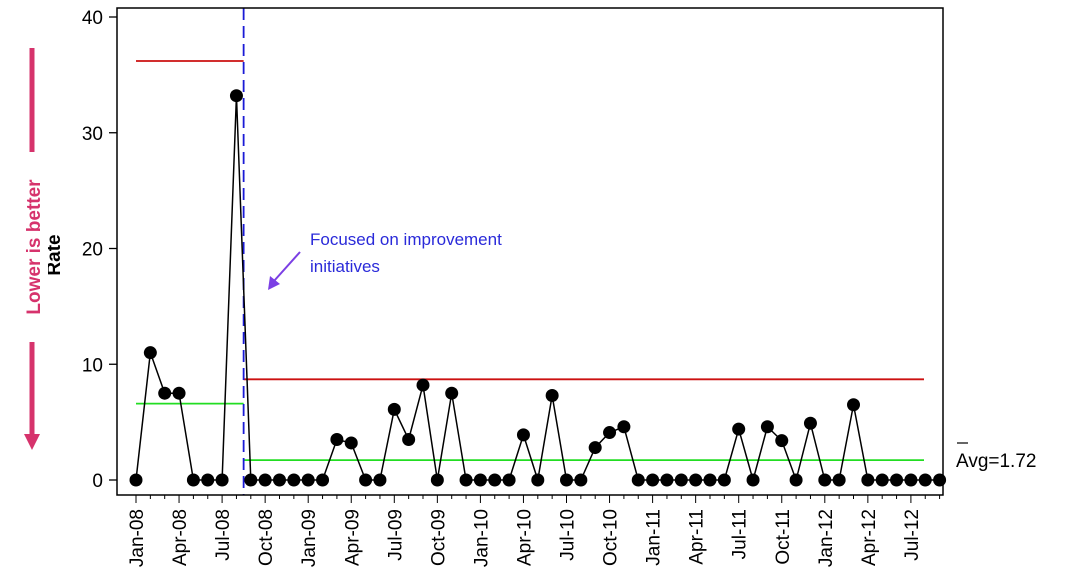 The image size is (1068, 585). I want to click on y-tick-label: 40, so click(92, 18).